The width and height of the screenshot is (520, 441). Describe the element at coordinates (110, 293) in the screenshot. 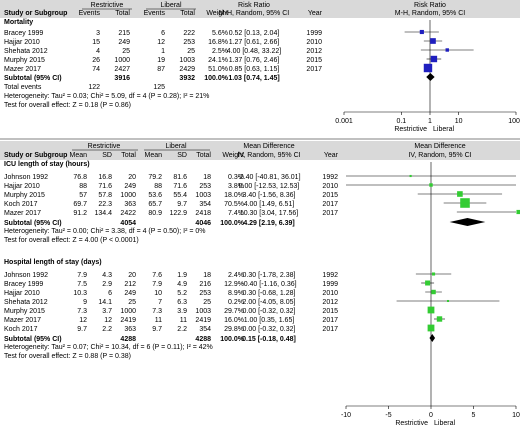

I see `study-sd1: 6` at that location.